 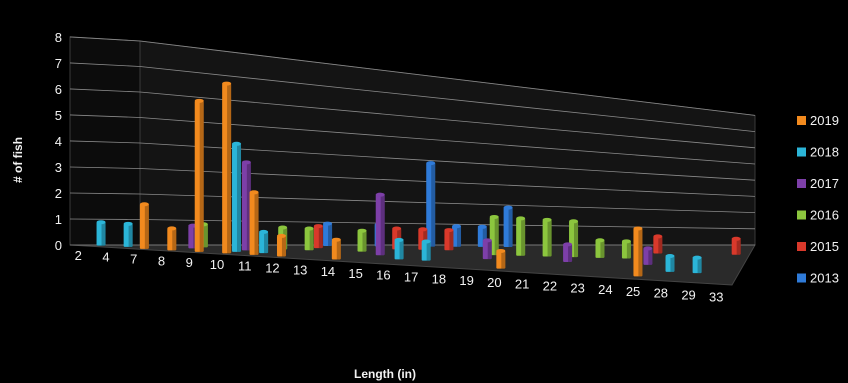 What do you see at coordinates (161, 260) in the screenshot?
I see `x-tick-label: 8` at bounding box center [161, 260].